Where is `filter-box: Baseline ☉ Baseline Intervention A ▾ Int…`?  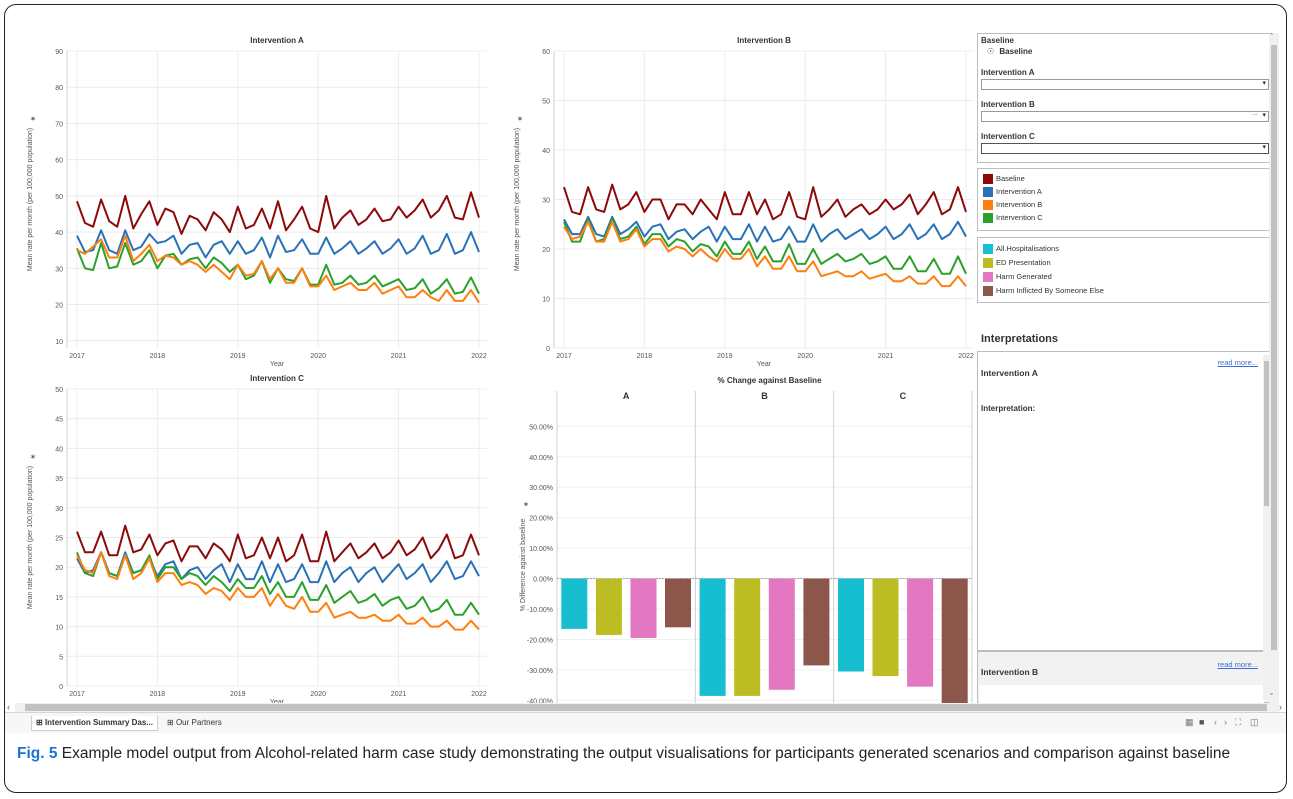 filter-box: Baseline ☉ Baseline Intervention A ▾ Int… is located at coordinates (1125, 98).